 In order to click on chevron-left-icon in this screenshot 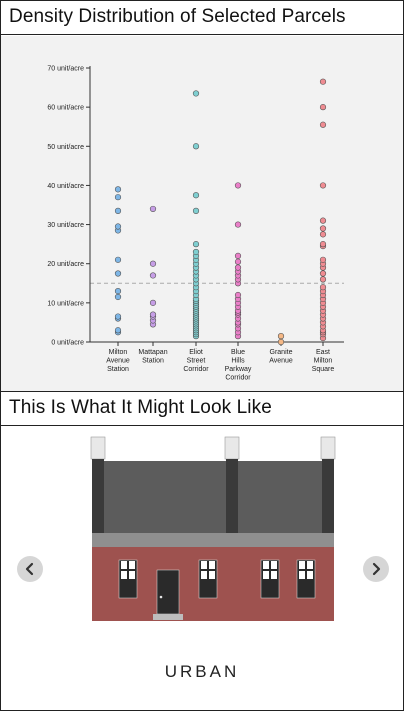, I will do `click(29, 569)`.